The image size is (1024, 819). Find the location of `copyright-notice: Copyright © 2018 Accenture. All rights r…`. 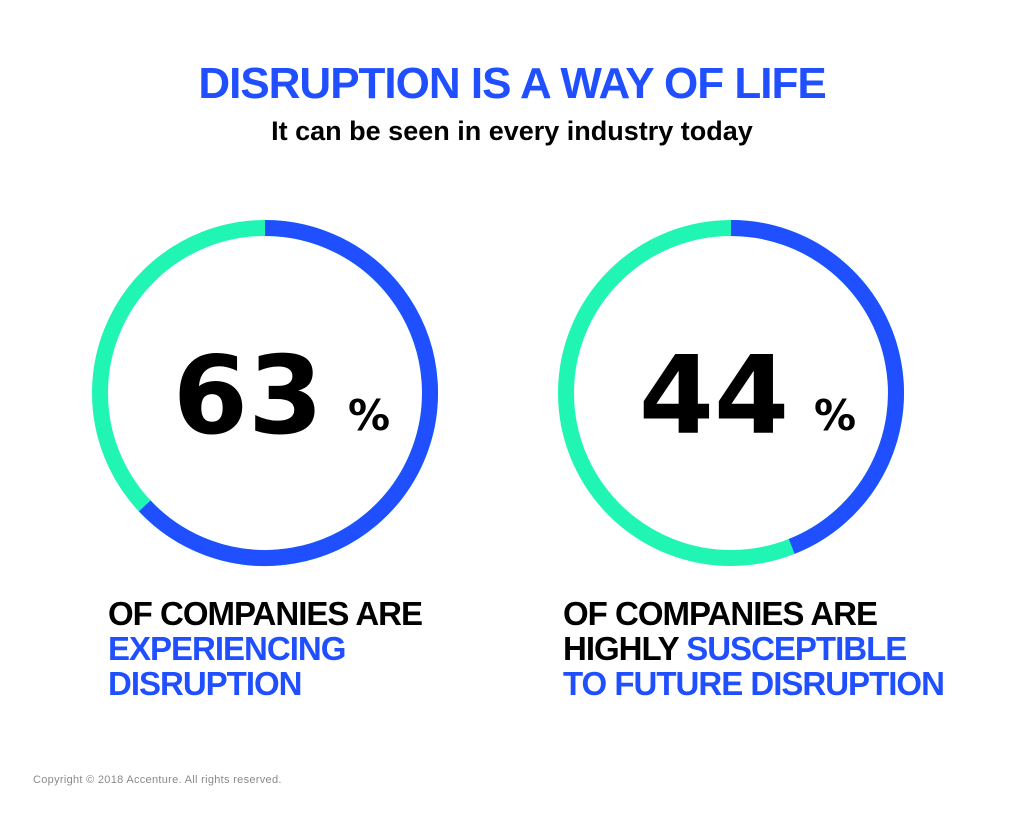

copyright-notice: Copyright © 2018 Accenture. All rights r… is located at coordinates (157, 780).